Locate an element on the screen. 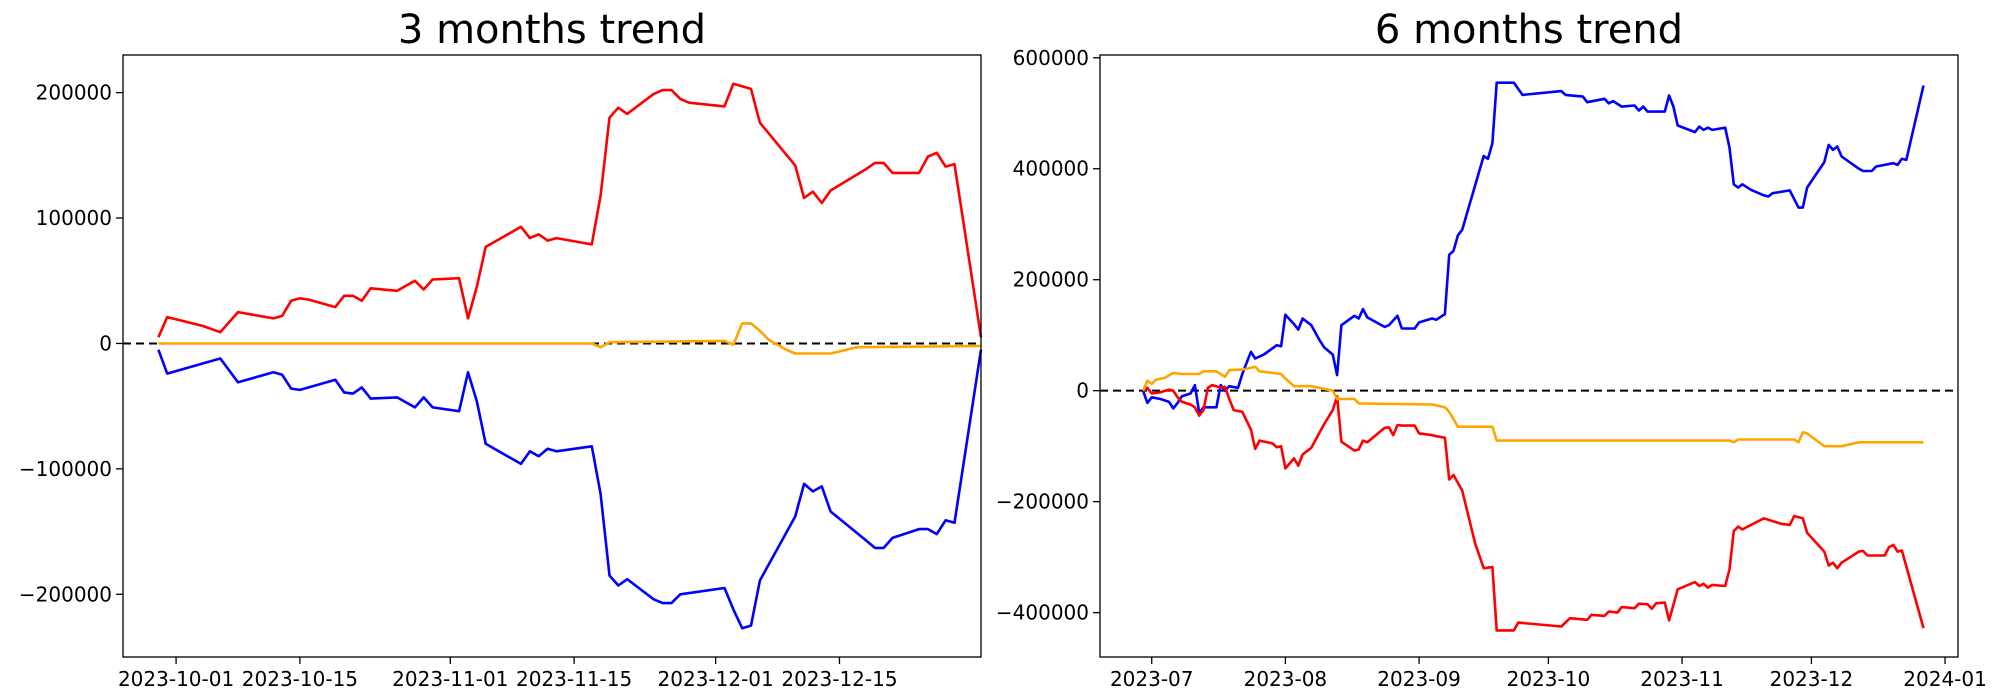  chart-title: 3 months trend is located at coordinates (552, 30).